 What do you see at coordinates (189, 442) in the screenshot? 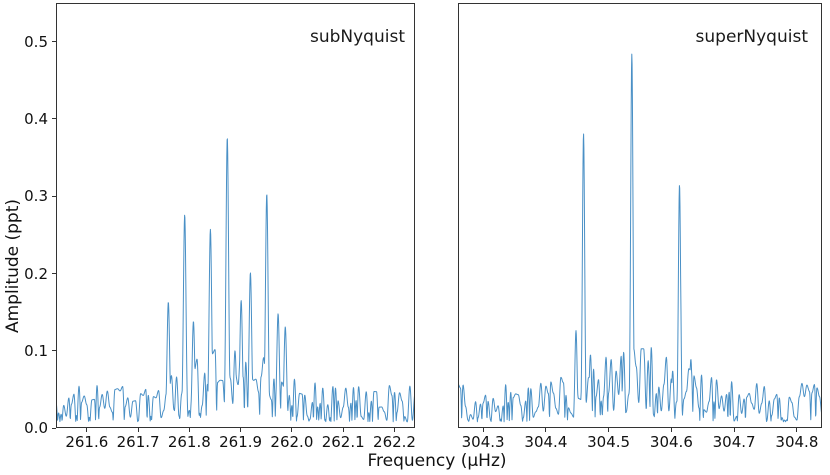
I see `x-tick-label: 261.8` at bounding box center [189, 442].